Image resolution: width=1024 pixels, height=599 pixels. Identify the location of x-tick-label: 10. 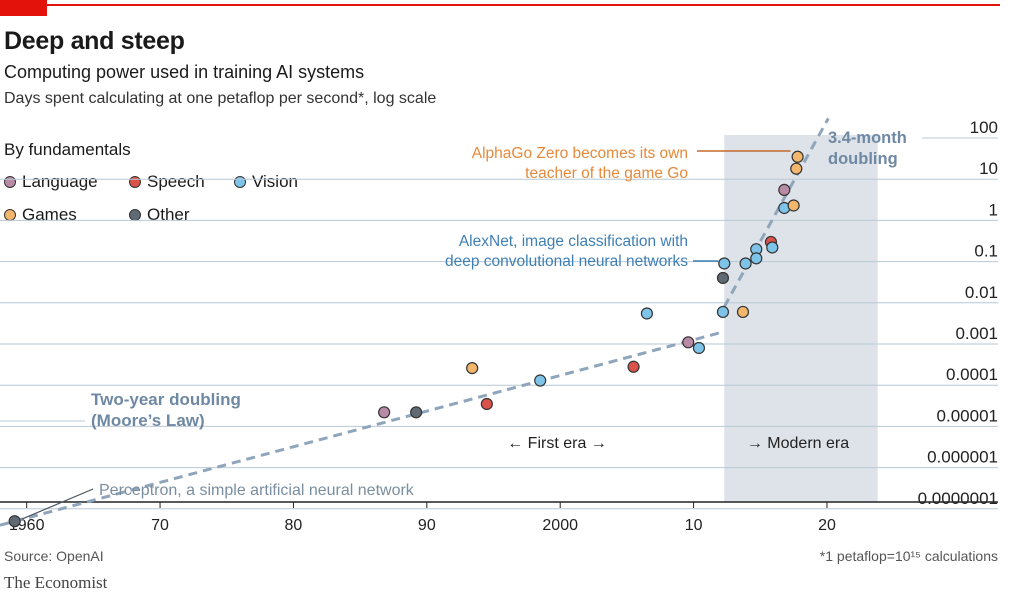
(694, 525).